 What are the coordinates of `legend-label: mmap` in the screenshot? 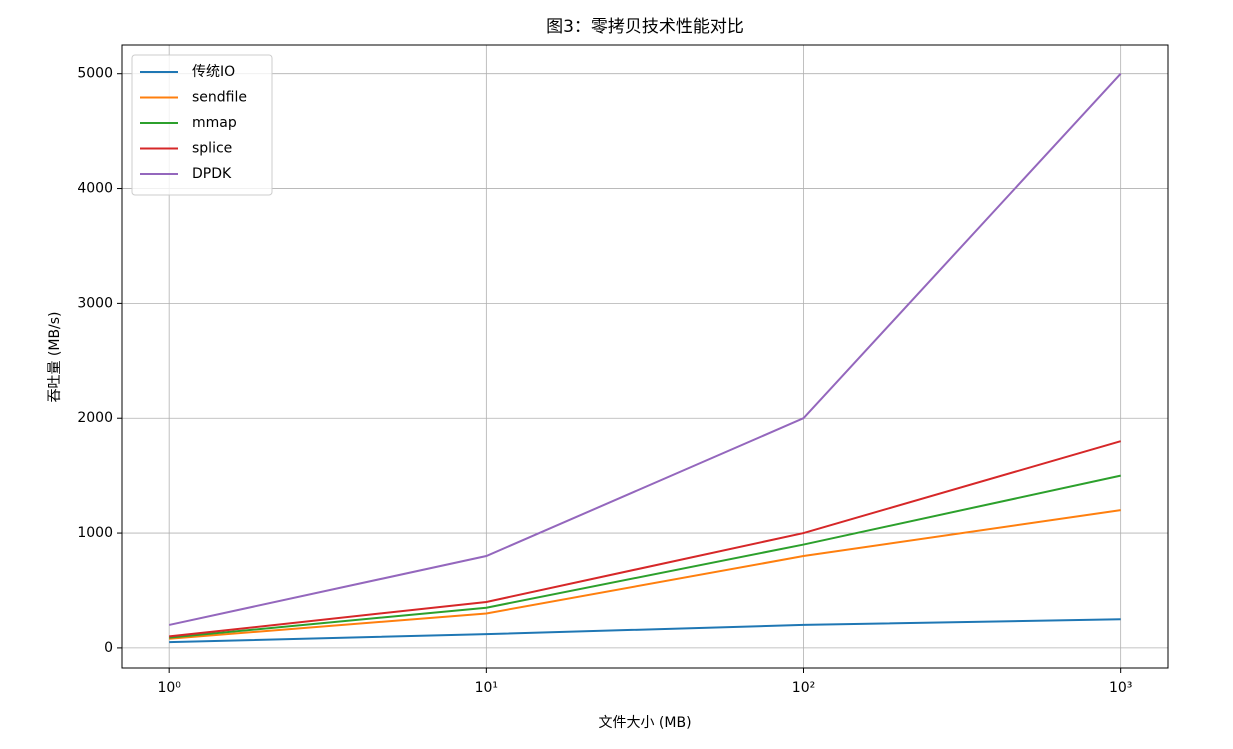 It's located at (214, 123).